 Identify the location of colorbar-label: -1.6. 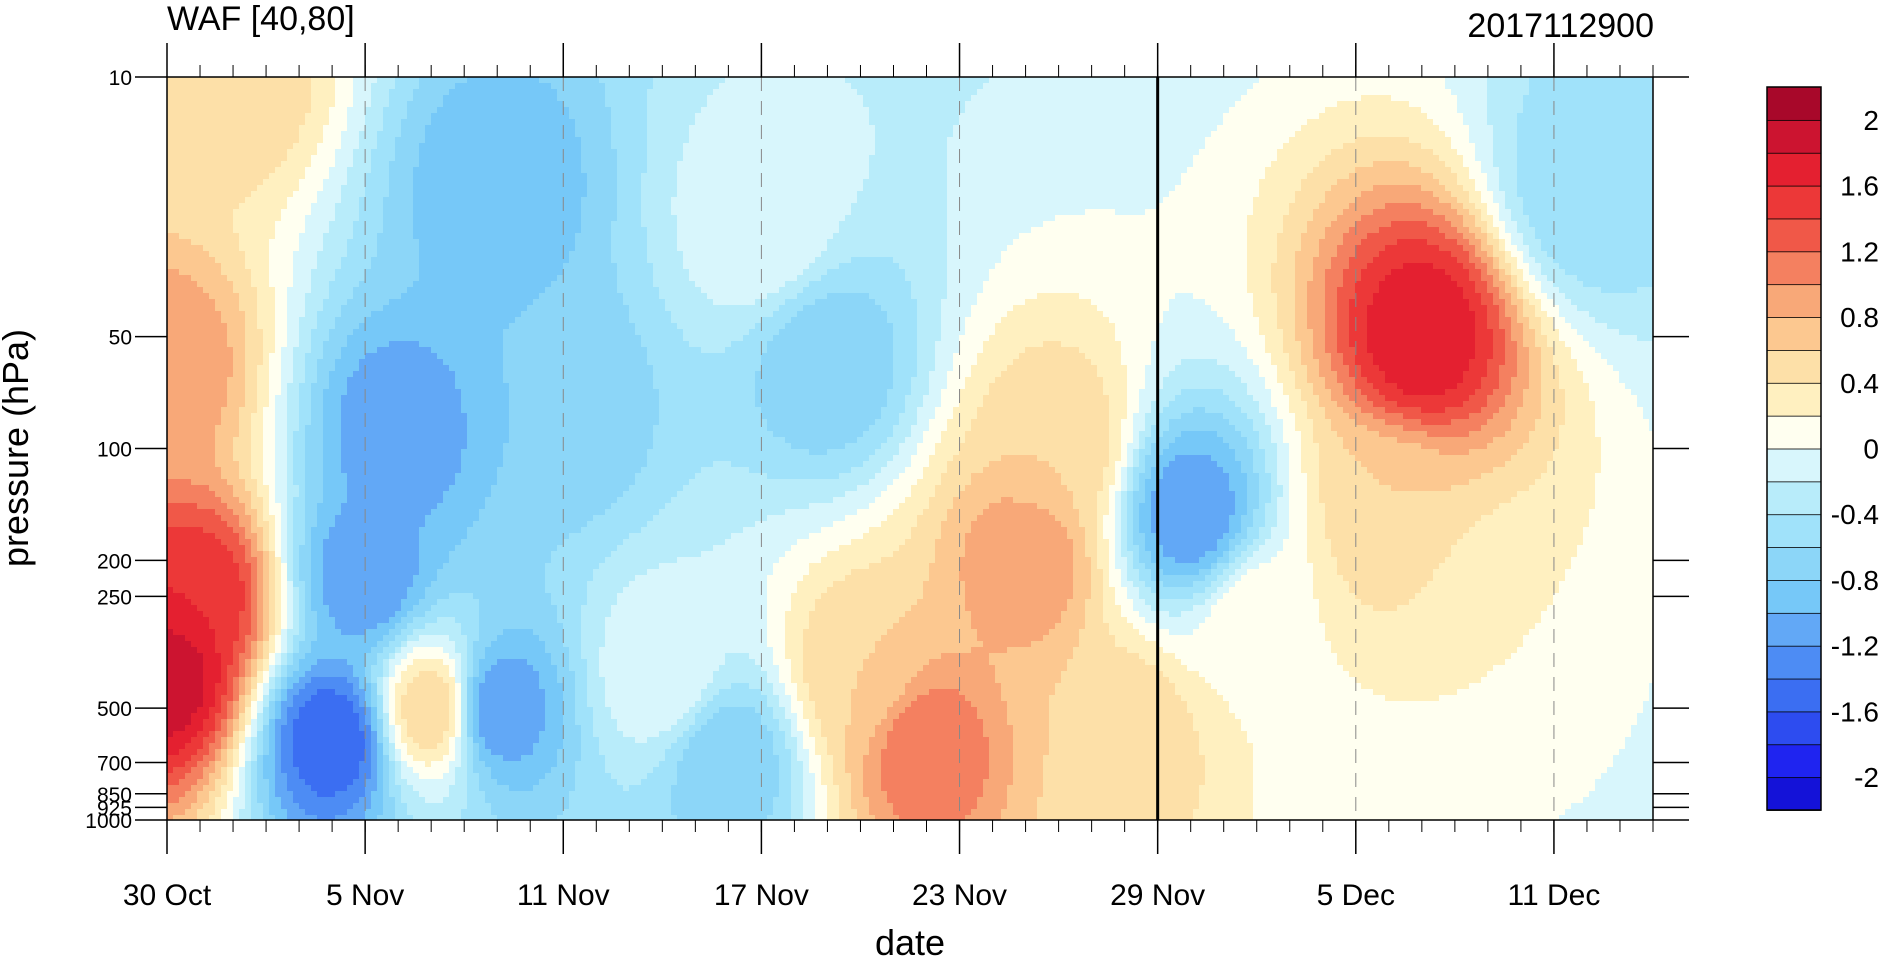
(1855, 711).